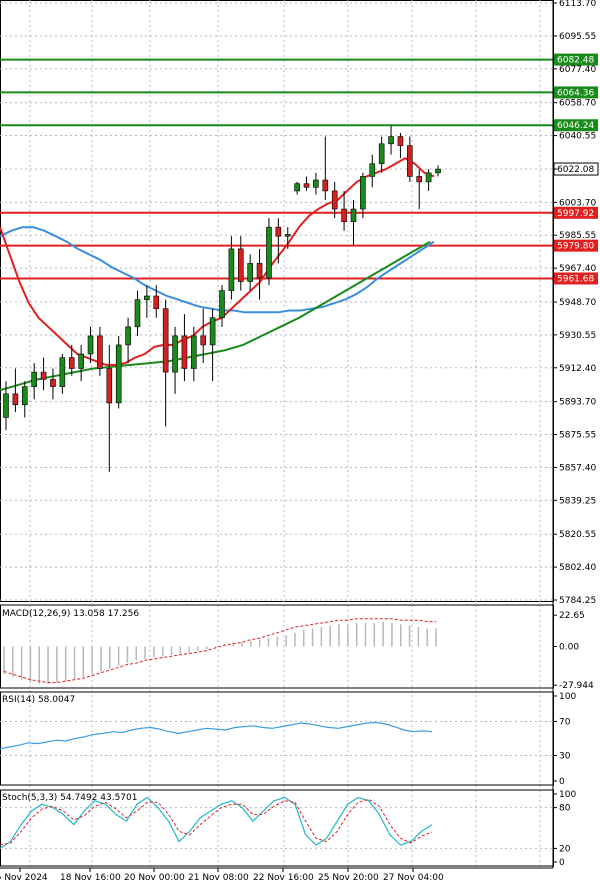  Describe the element at coordinates (577, 601) in the screenshot. I see `price-tick-label: 5784.25` at that location.